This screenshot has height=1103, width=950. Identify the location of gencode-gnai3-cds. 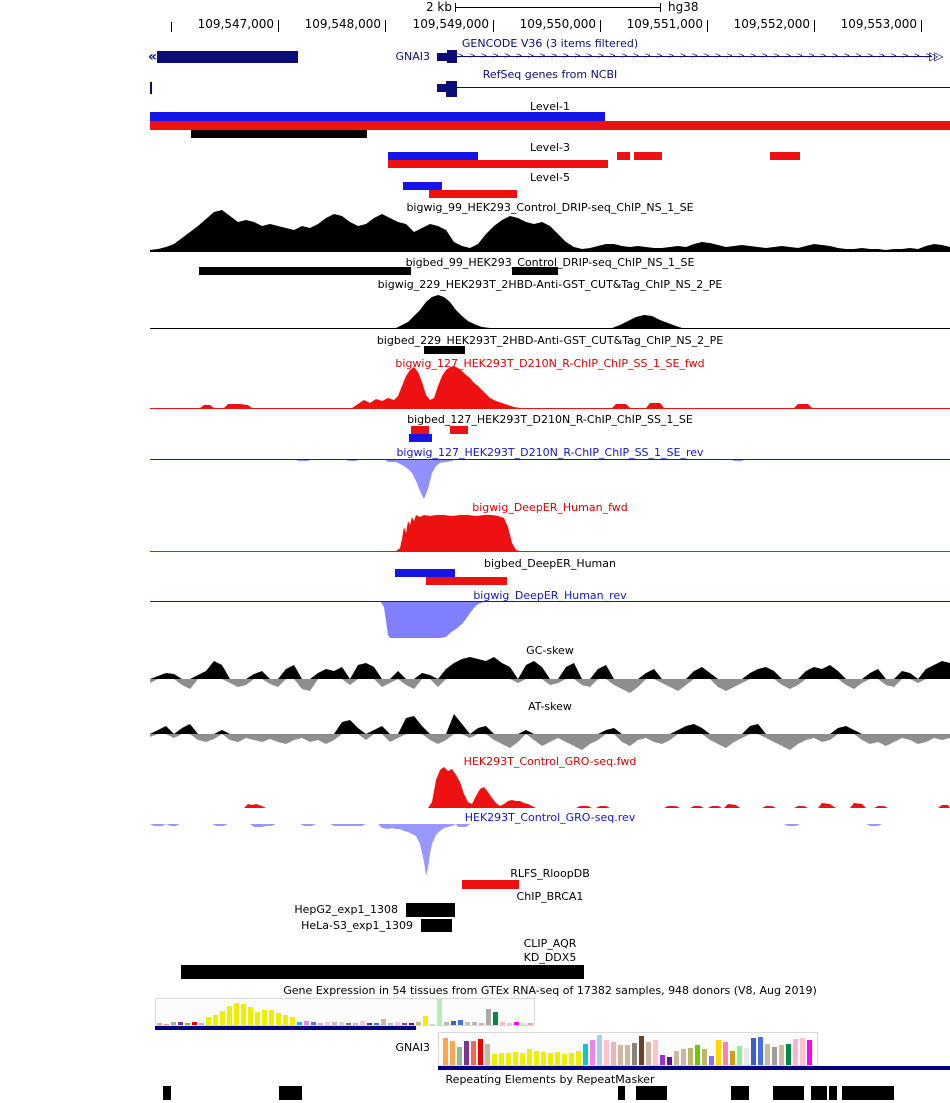
(452, 56).